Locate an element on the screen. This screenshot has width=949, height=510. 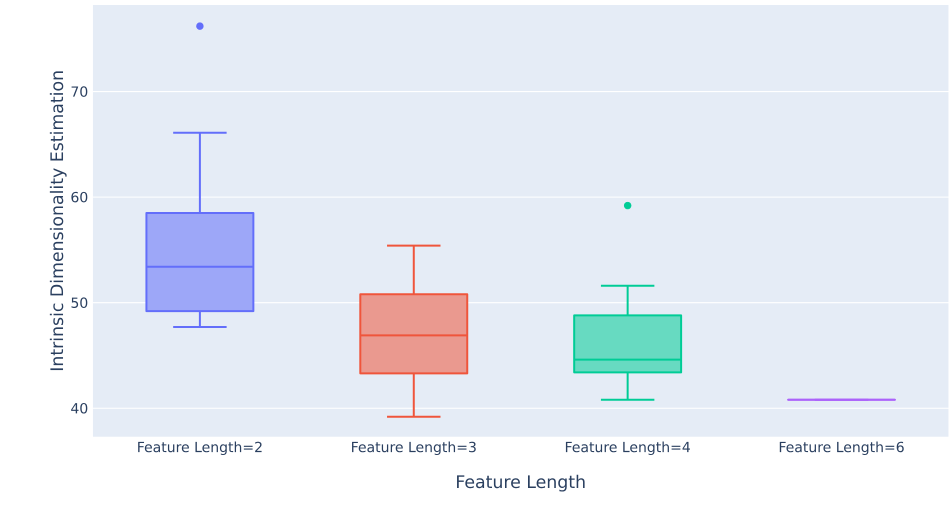
y-axis-title: Intrinsic Dimensionality Estimation is located at coordinates (58, 221).